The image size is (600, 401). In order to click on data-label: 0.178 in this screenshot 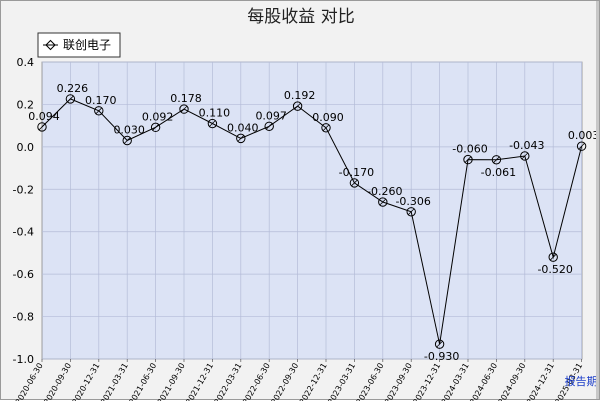, I will do `click(186, 98)`.